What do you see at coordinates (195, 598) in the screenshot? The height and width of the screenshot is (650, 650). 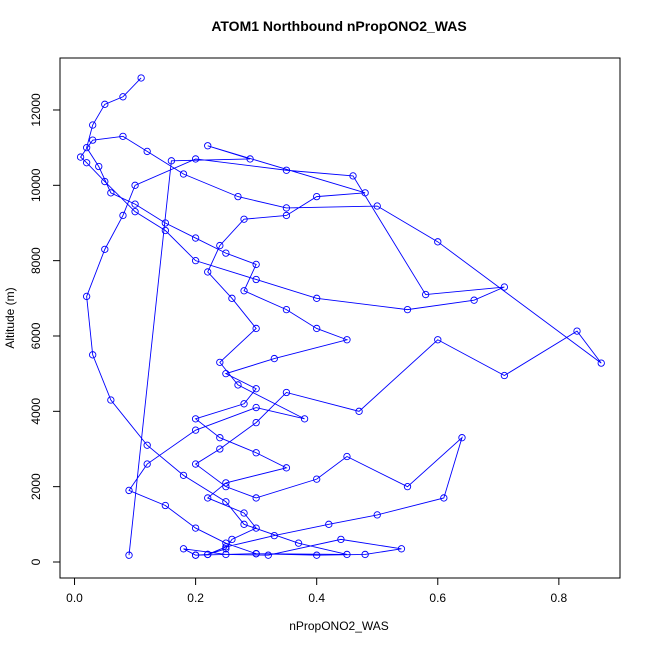 I see `x-tick-label: 0.2` at bounding box center [195, 598].